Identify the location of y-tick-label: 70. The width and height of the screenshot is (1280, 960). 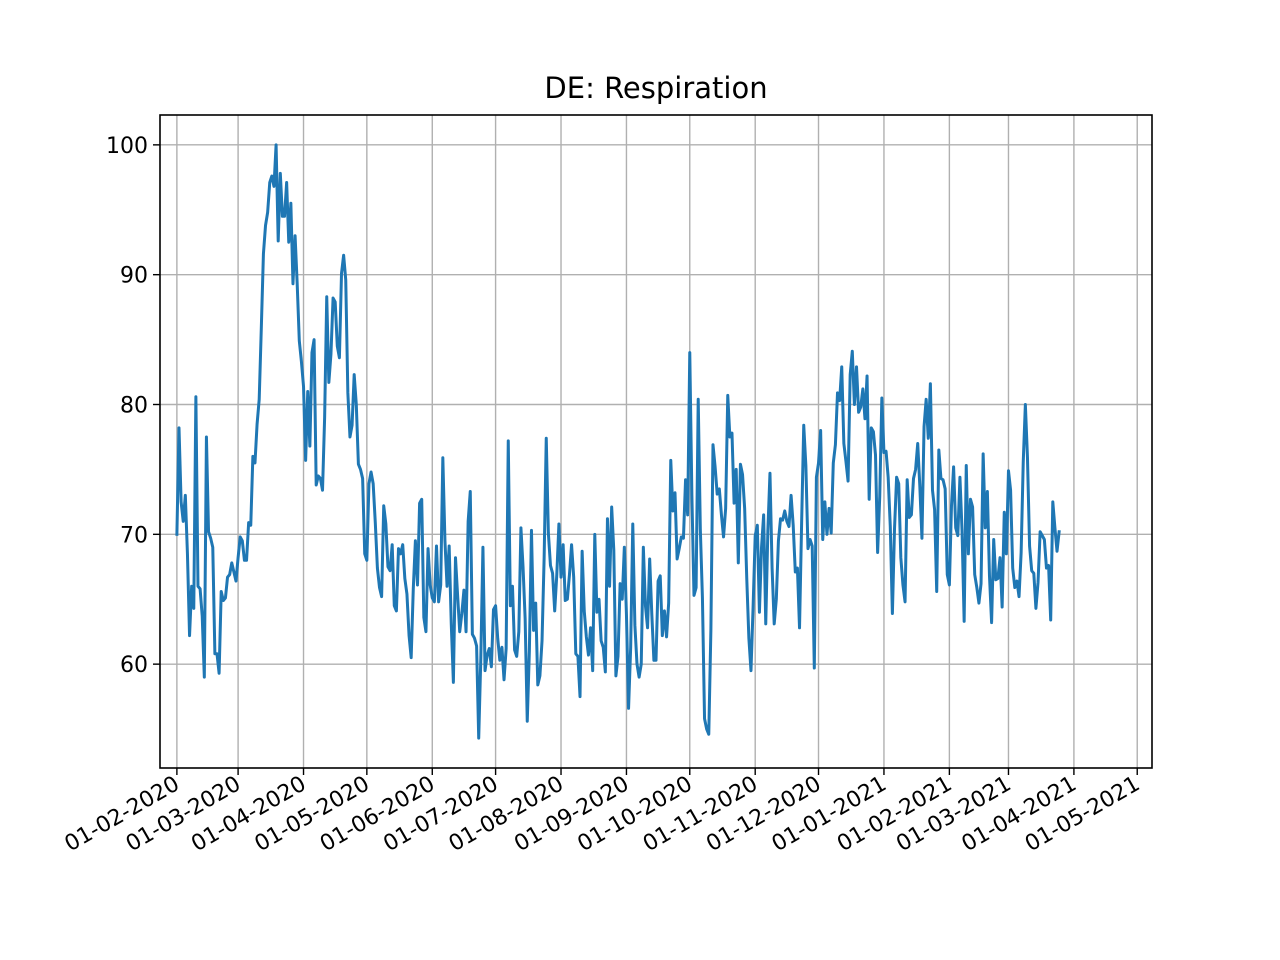
(134, 535).